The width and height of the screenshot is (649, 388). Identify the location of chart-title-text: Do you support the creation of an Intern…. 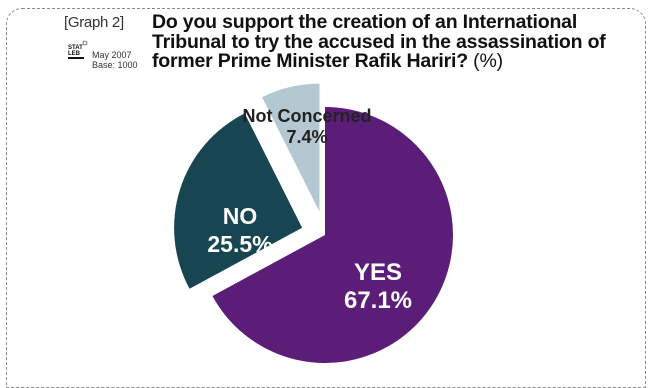
(379, 41).